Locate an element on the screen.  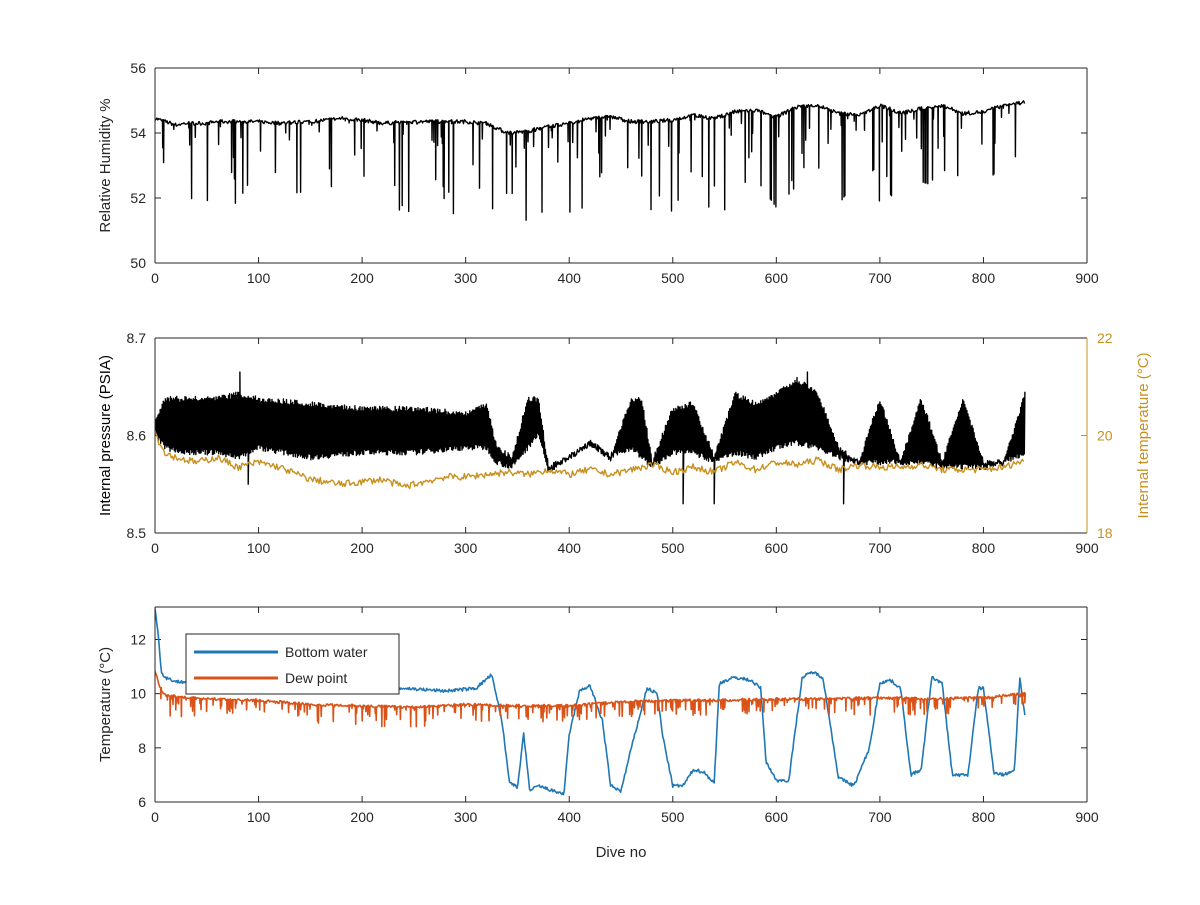
y-axis-label: Temperature (°C) is located at coordinates (105, 704).